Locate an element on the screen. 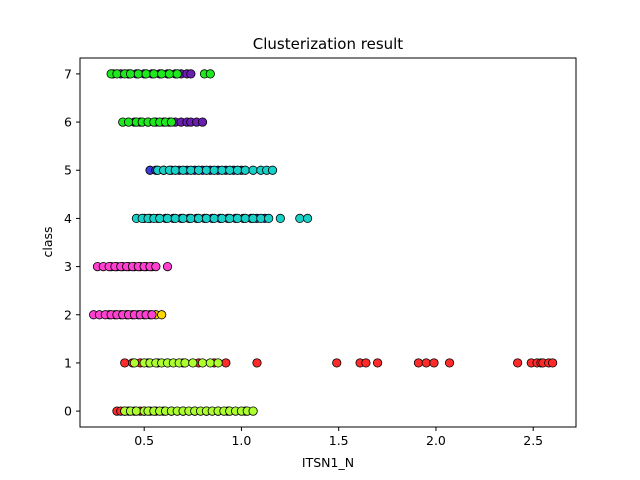 Image resolution: width=640 pixels, height=480 pixels. y-tick-label: 3 is located at coordinates (68, 266).